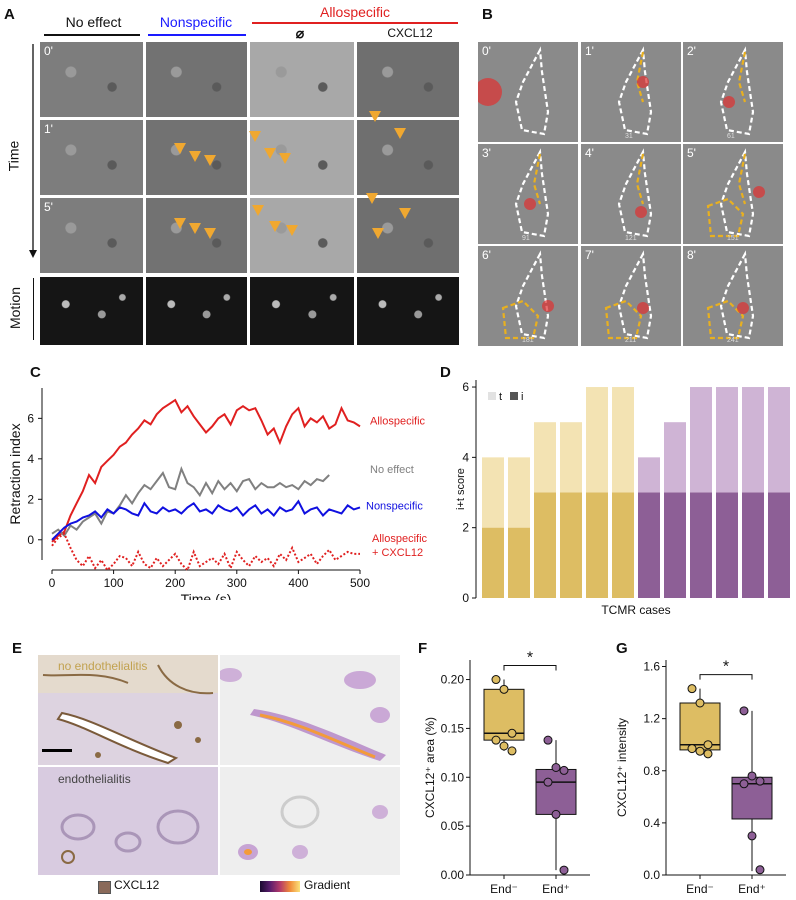 Image resolution: width=796 pixels, height=900 pixels. I want to click on timelapse-frame: 1' 31, so click(631, 92).